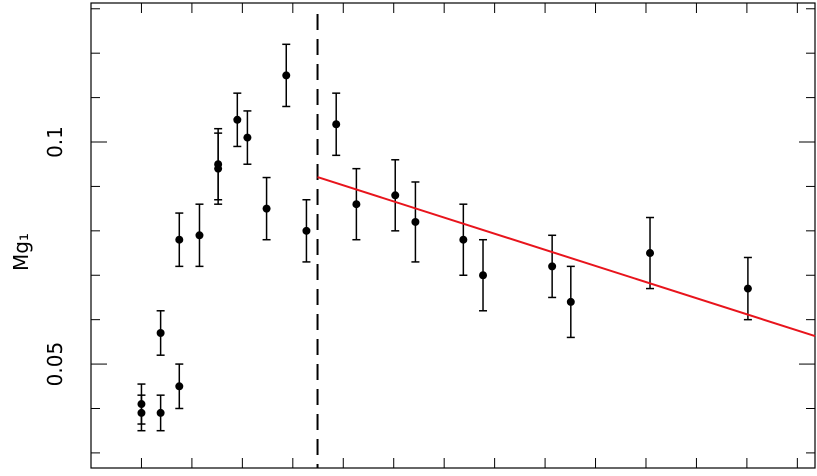 This screenshot has height=476, width=817. I want to click on y-tick-label: 0.05, so click(55, 364).